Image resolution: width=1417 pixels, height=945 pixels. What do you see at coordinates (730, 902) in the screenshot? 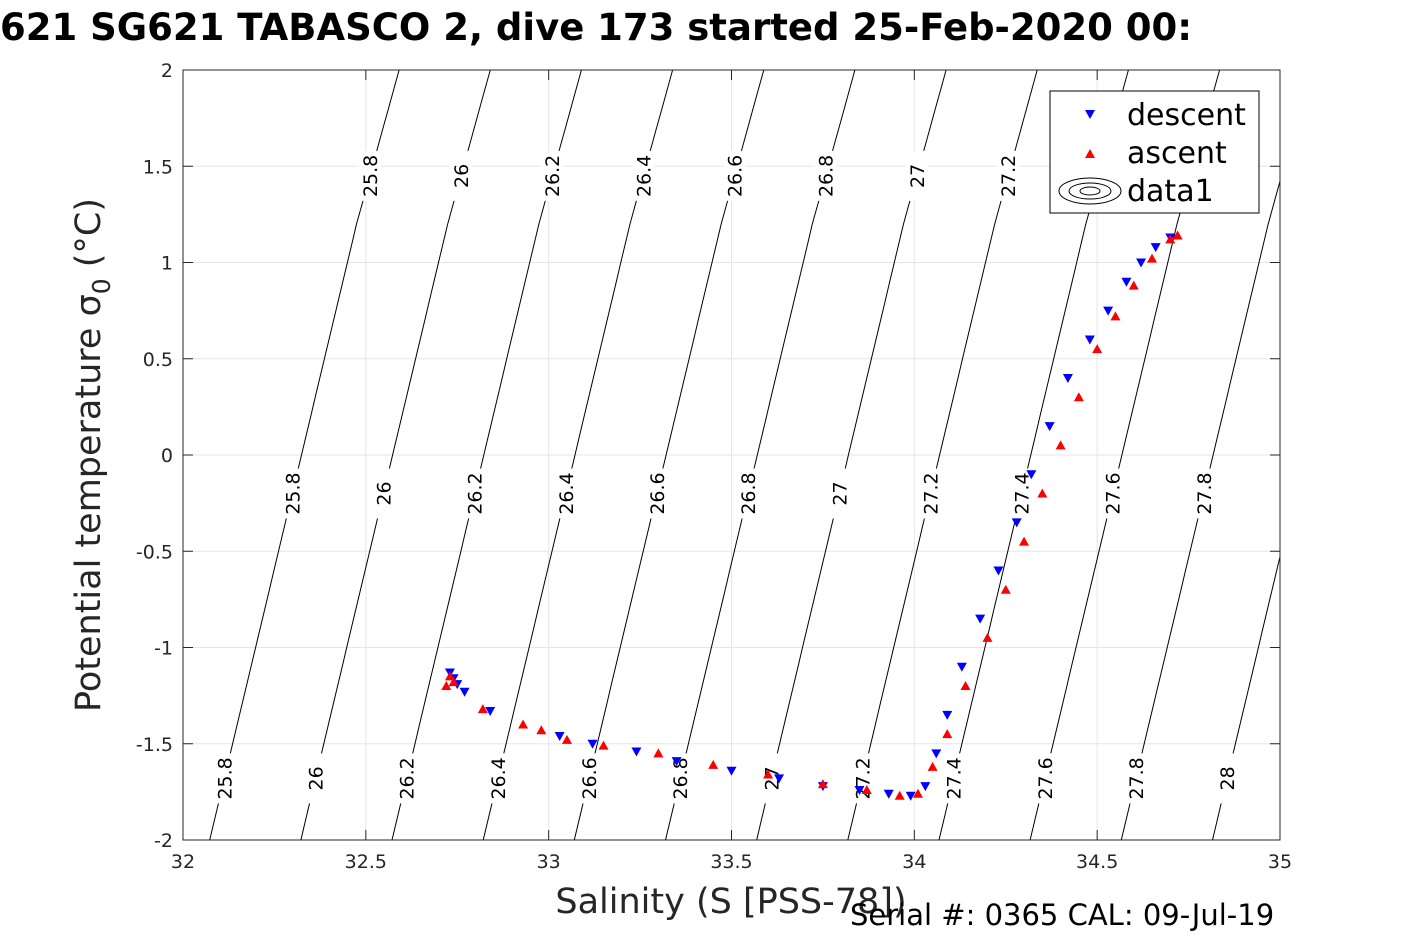
I see `x-axis-label: Salinity (S [PSS-78])` at bounding box center [730, 902].